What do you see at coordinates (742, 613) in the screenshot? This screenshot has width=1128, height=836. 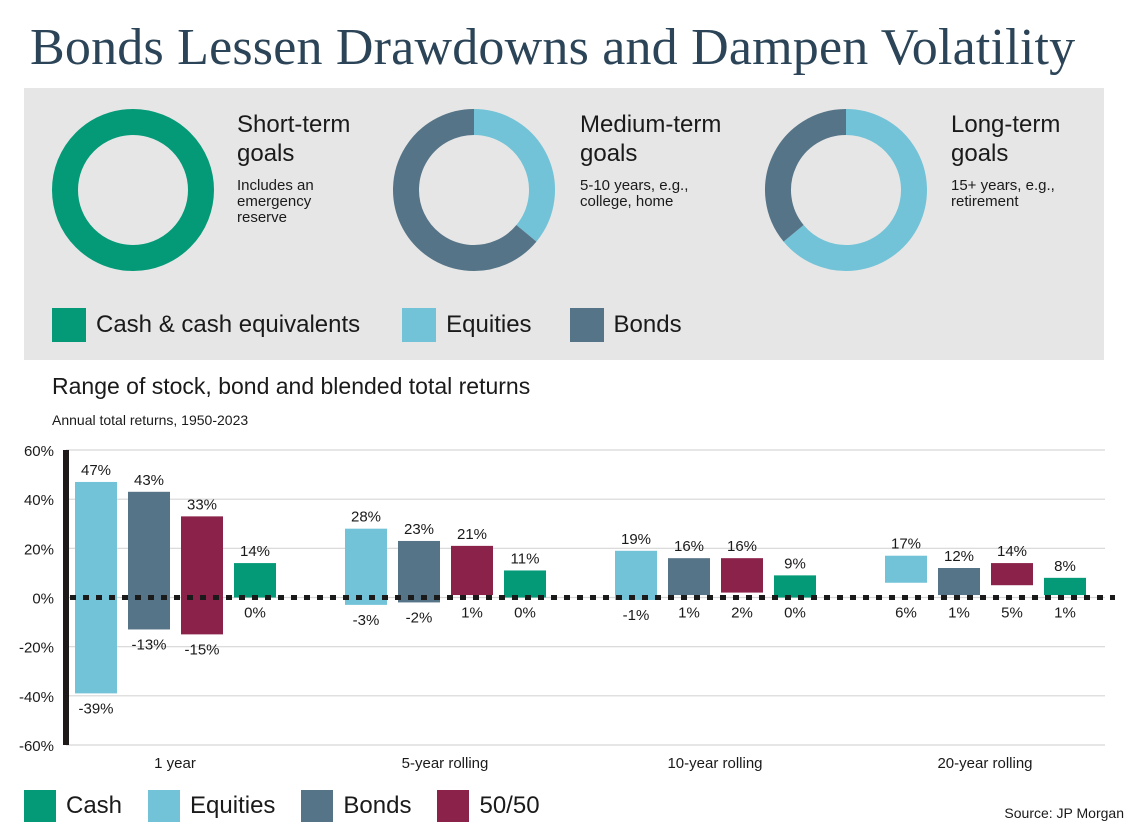 I see `bar-low-label: 2%` at bounding box center [742, 613].